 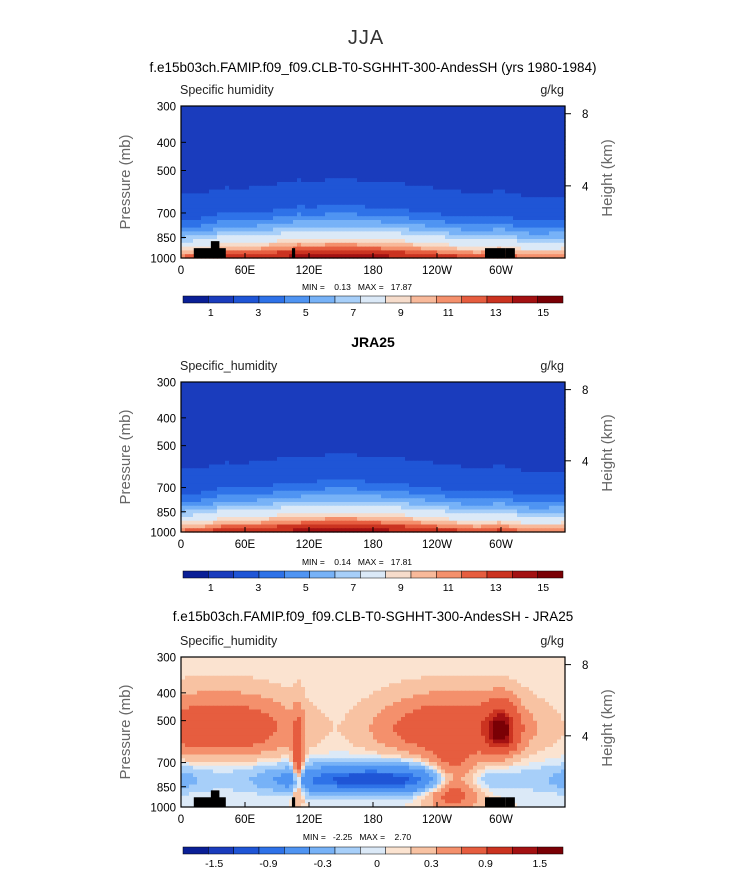 What do you see at coordinates (501, 271) in the screenshot?
I see `x-tick-label: 60W` at bounding box center [501, 271].